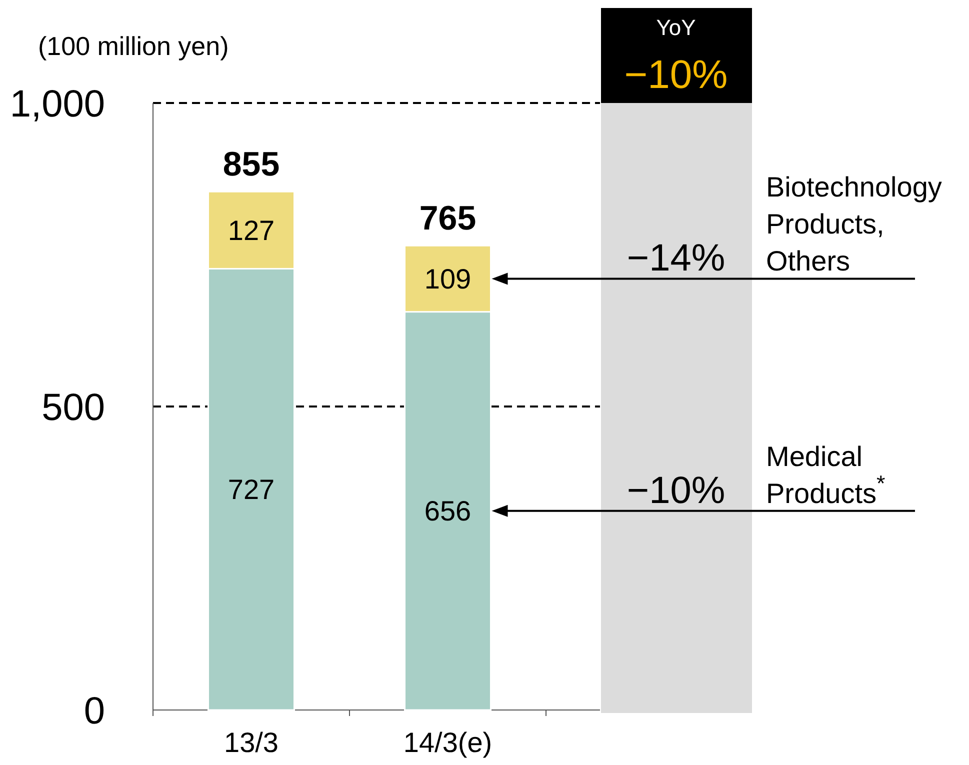 The height and width of the screenshot is (765, 969). I want to click on text: Medical Products$^{*}$, so click(826, 474).